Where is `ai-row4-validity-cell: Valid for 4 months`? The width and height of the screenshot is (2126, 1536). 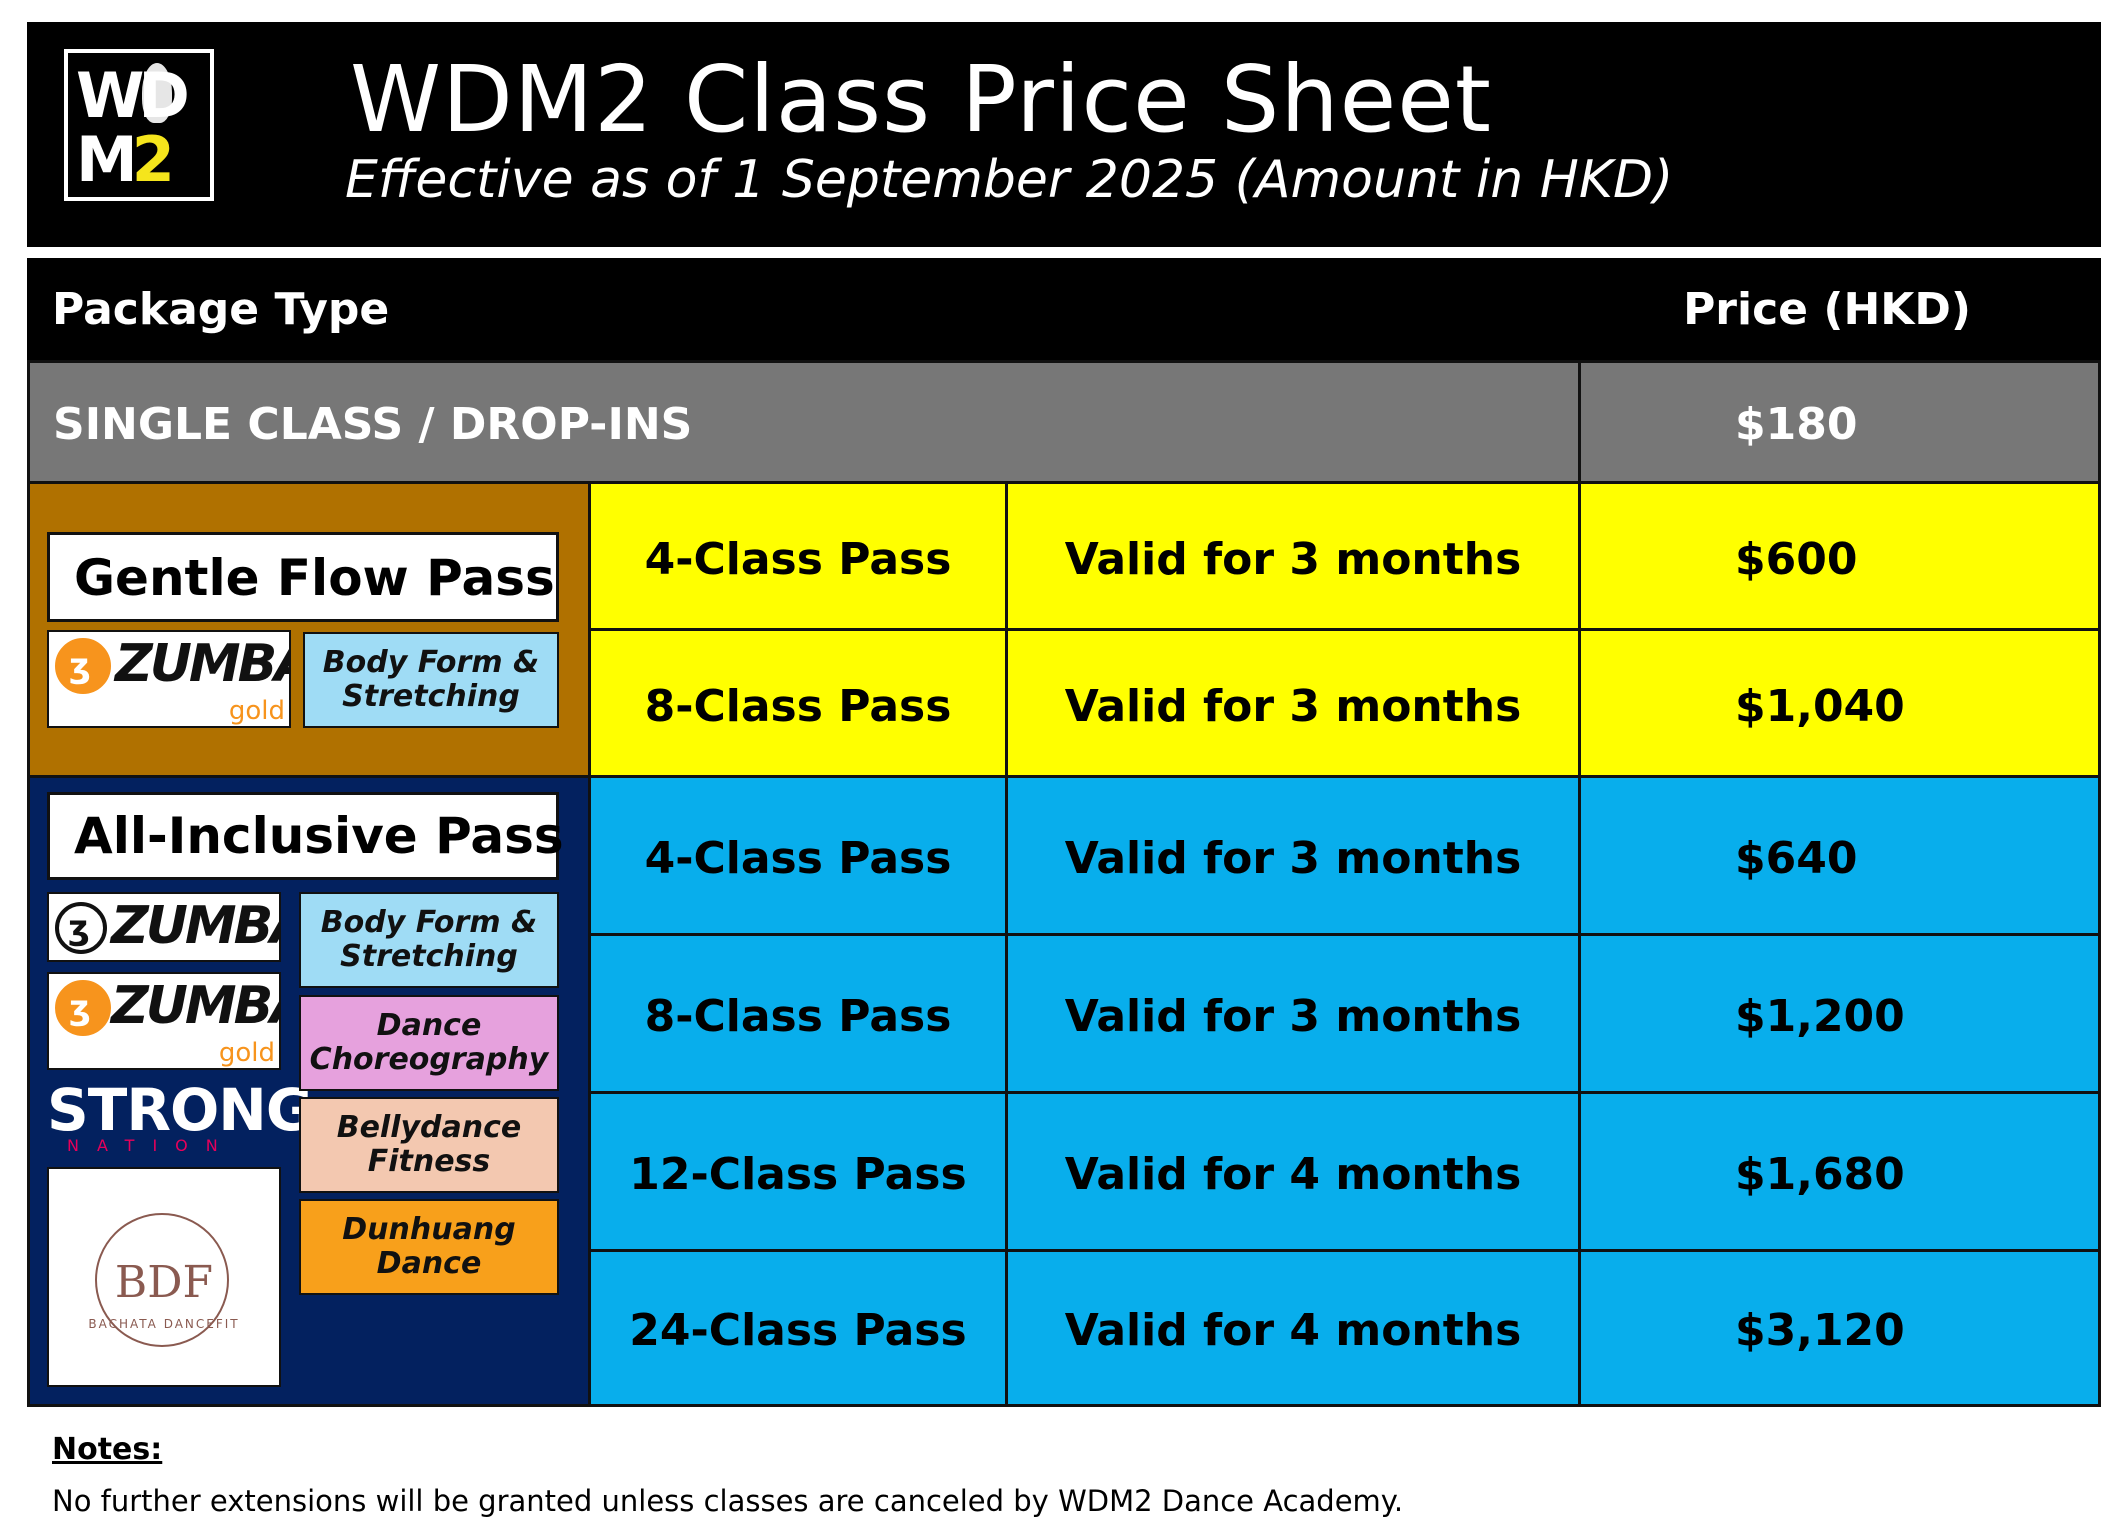 ai-row4-validity-cell: Valid for 4 months is located at coordinates (1293, 1328).